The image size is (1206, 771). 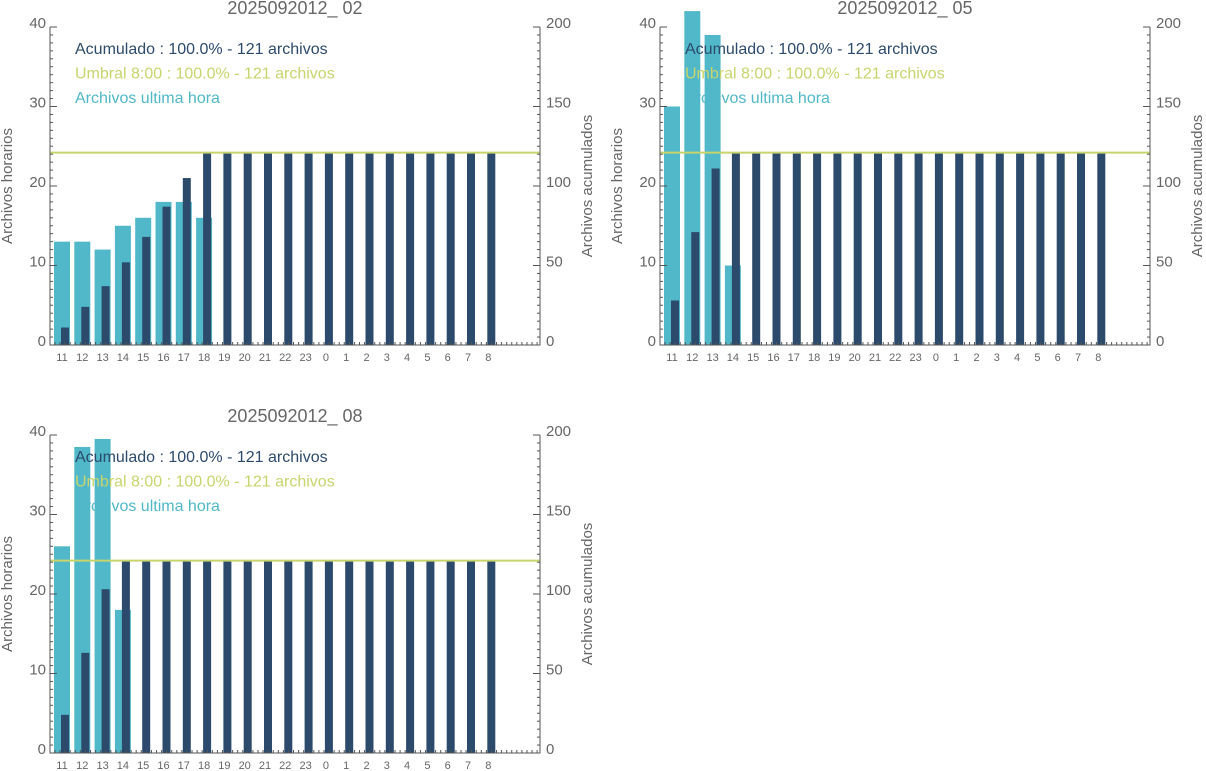 What do you see at coordinates (123, 358) in the screenshot?
I see `x-tick-label: 14` at bounding box center [123, 358].